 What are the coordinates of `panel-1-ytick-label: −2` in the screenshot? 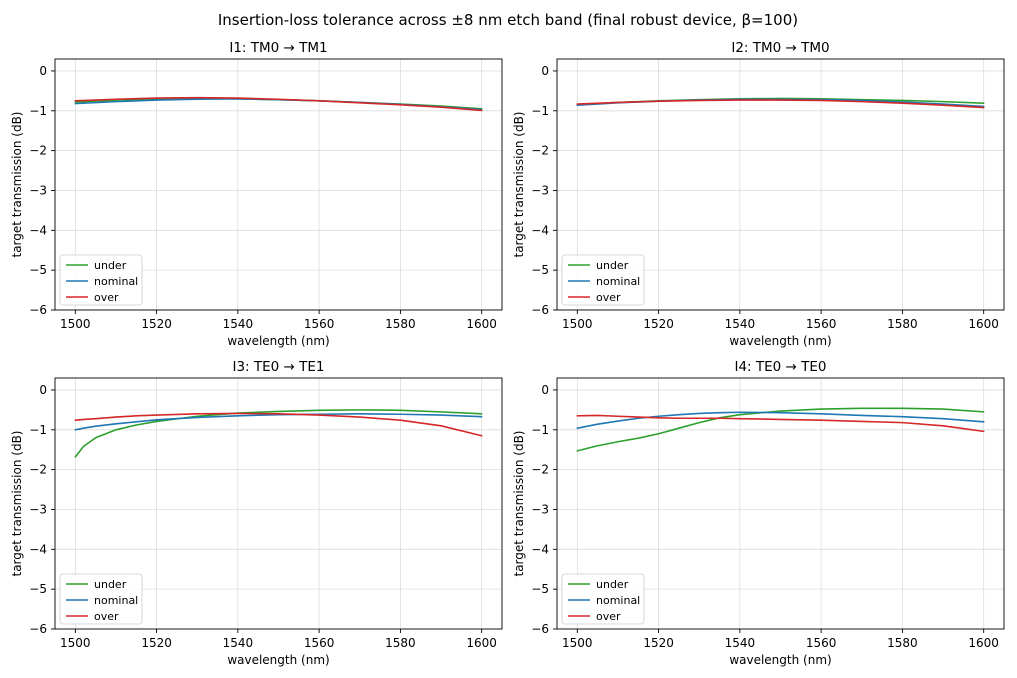 It's located at (38, 151).